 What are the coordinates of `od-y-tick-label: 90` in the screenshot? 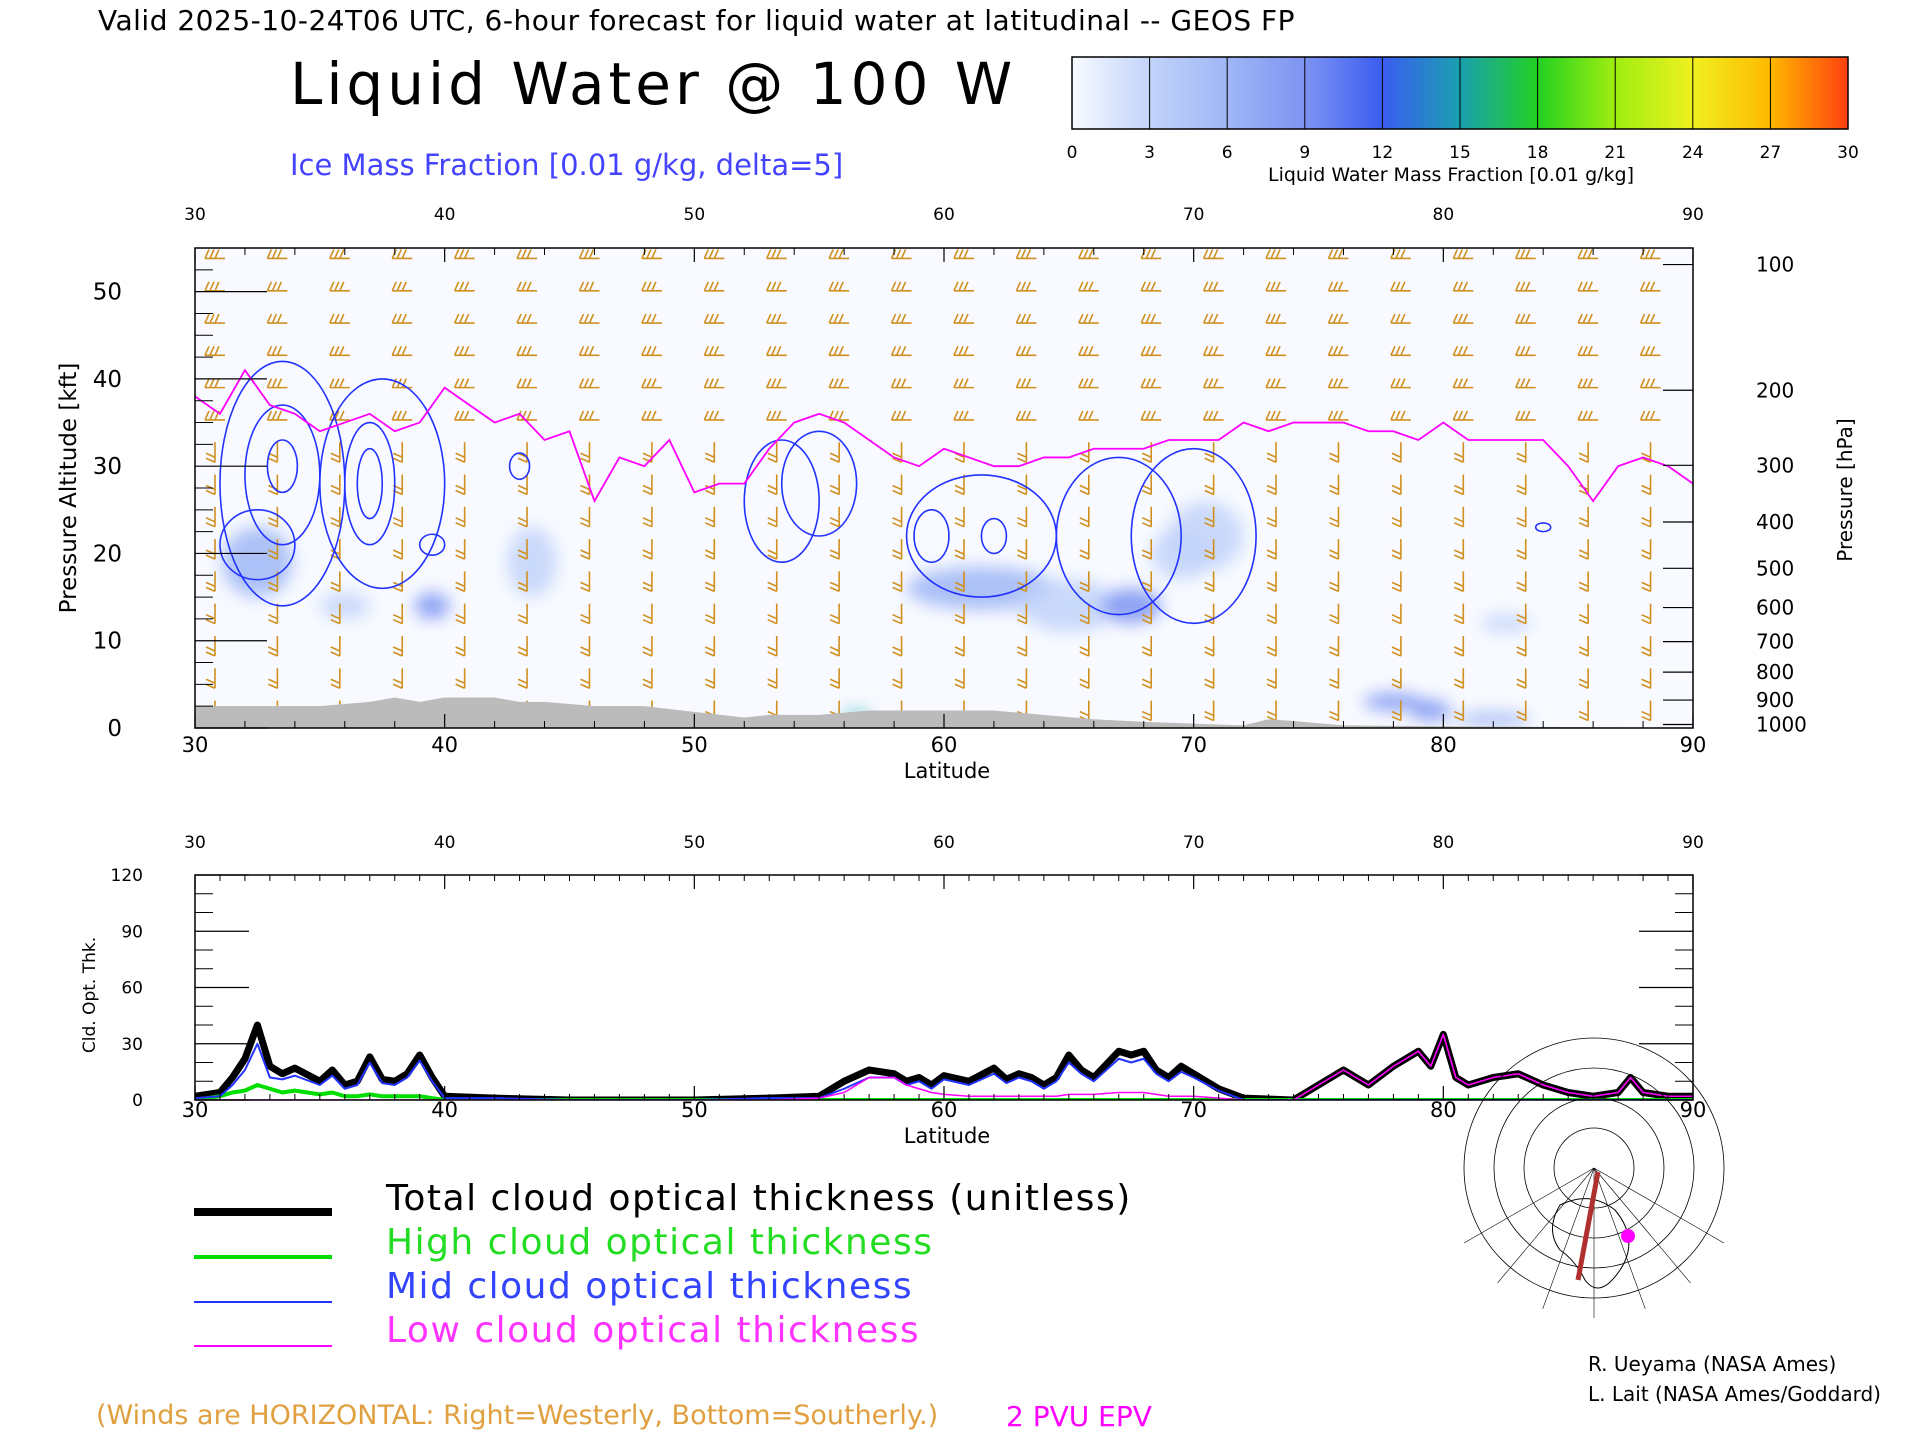 It's located at (132, 932).